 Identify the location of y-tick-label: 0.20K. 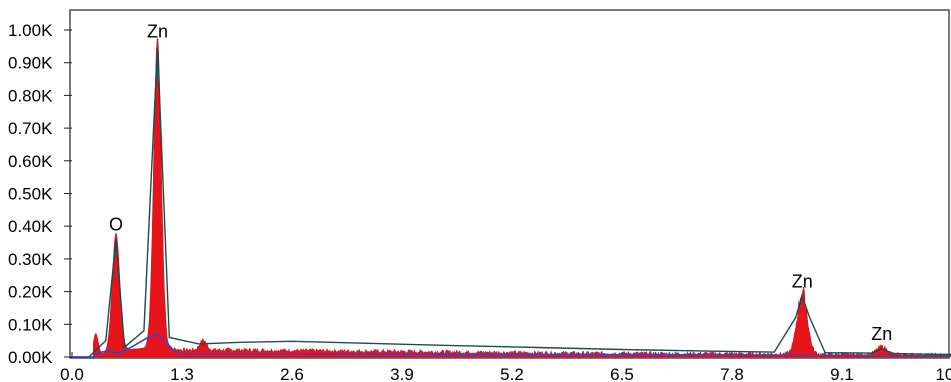
(30, 292).